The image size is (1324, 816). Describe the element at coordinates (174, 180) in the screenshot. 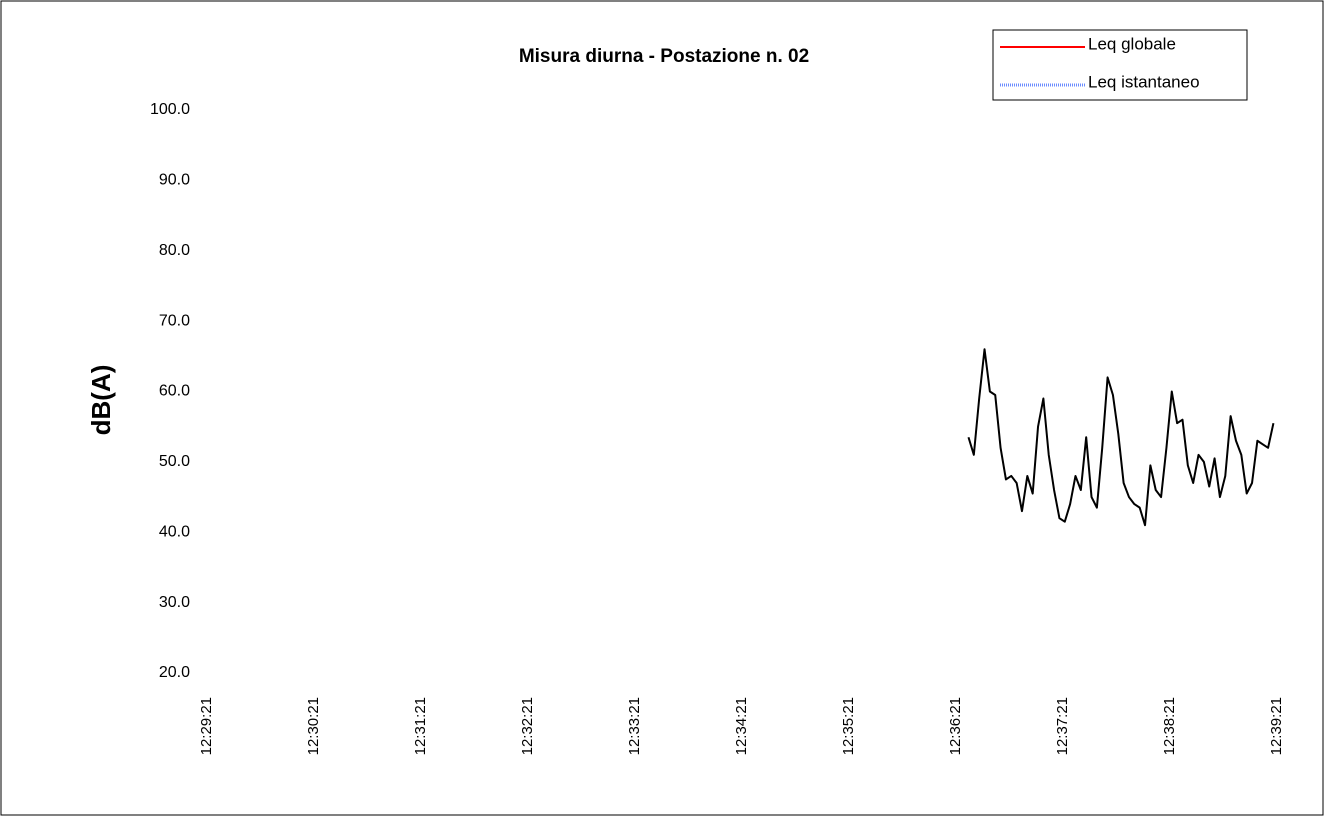

I see `y-tick-label: 90.0` at that location.